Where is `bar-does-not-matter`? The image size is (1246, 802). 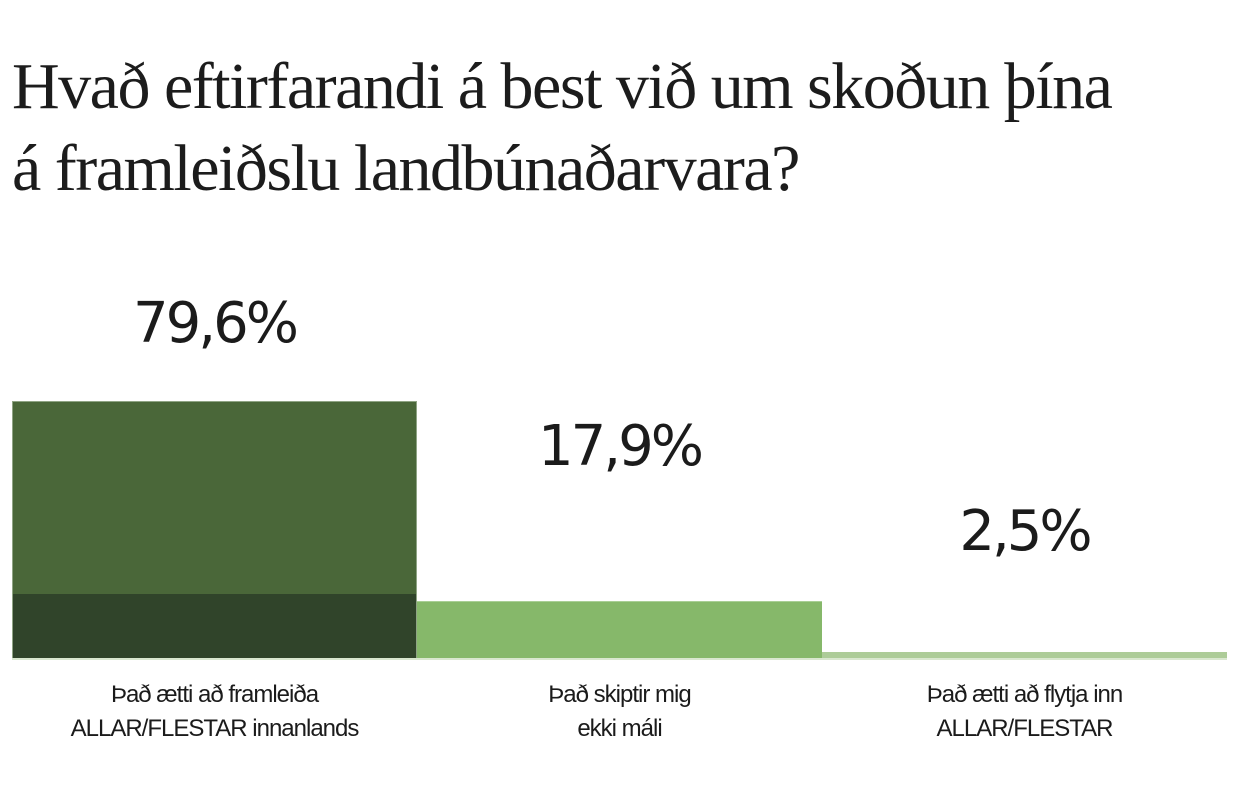
bar-does-not-matter is located at coordinates (619, 630).